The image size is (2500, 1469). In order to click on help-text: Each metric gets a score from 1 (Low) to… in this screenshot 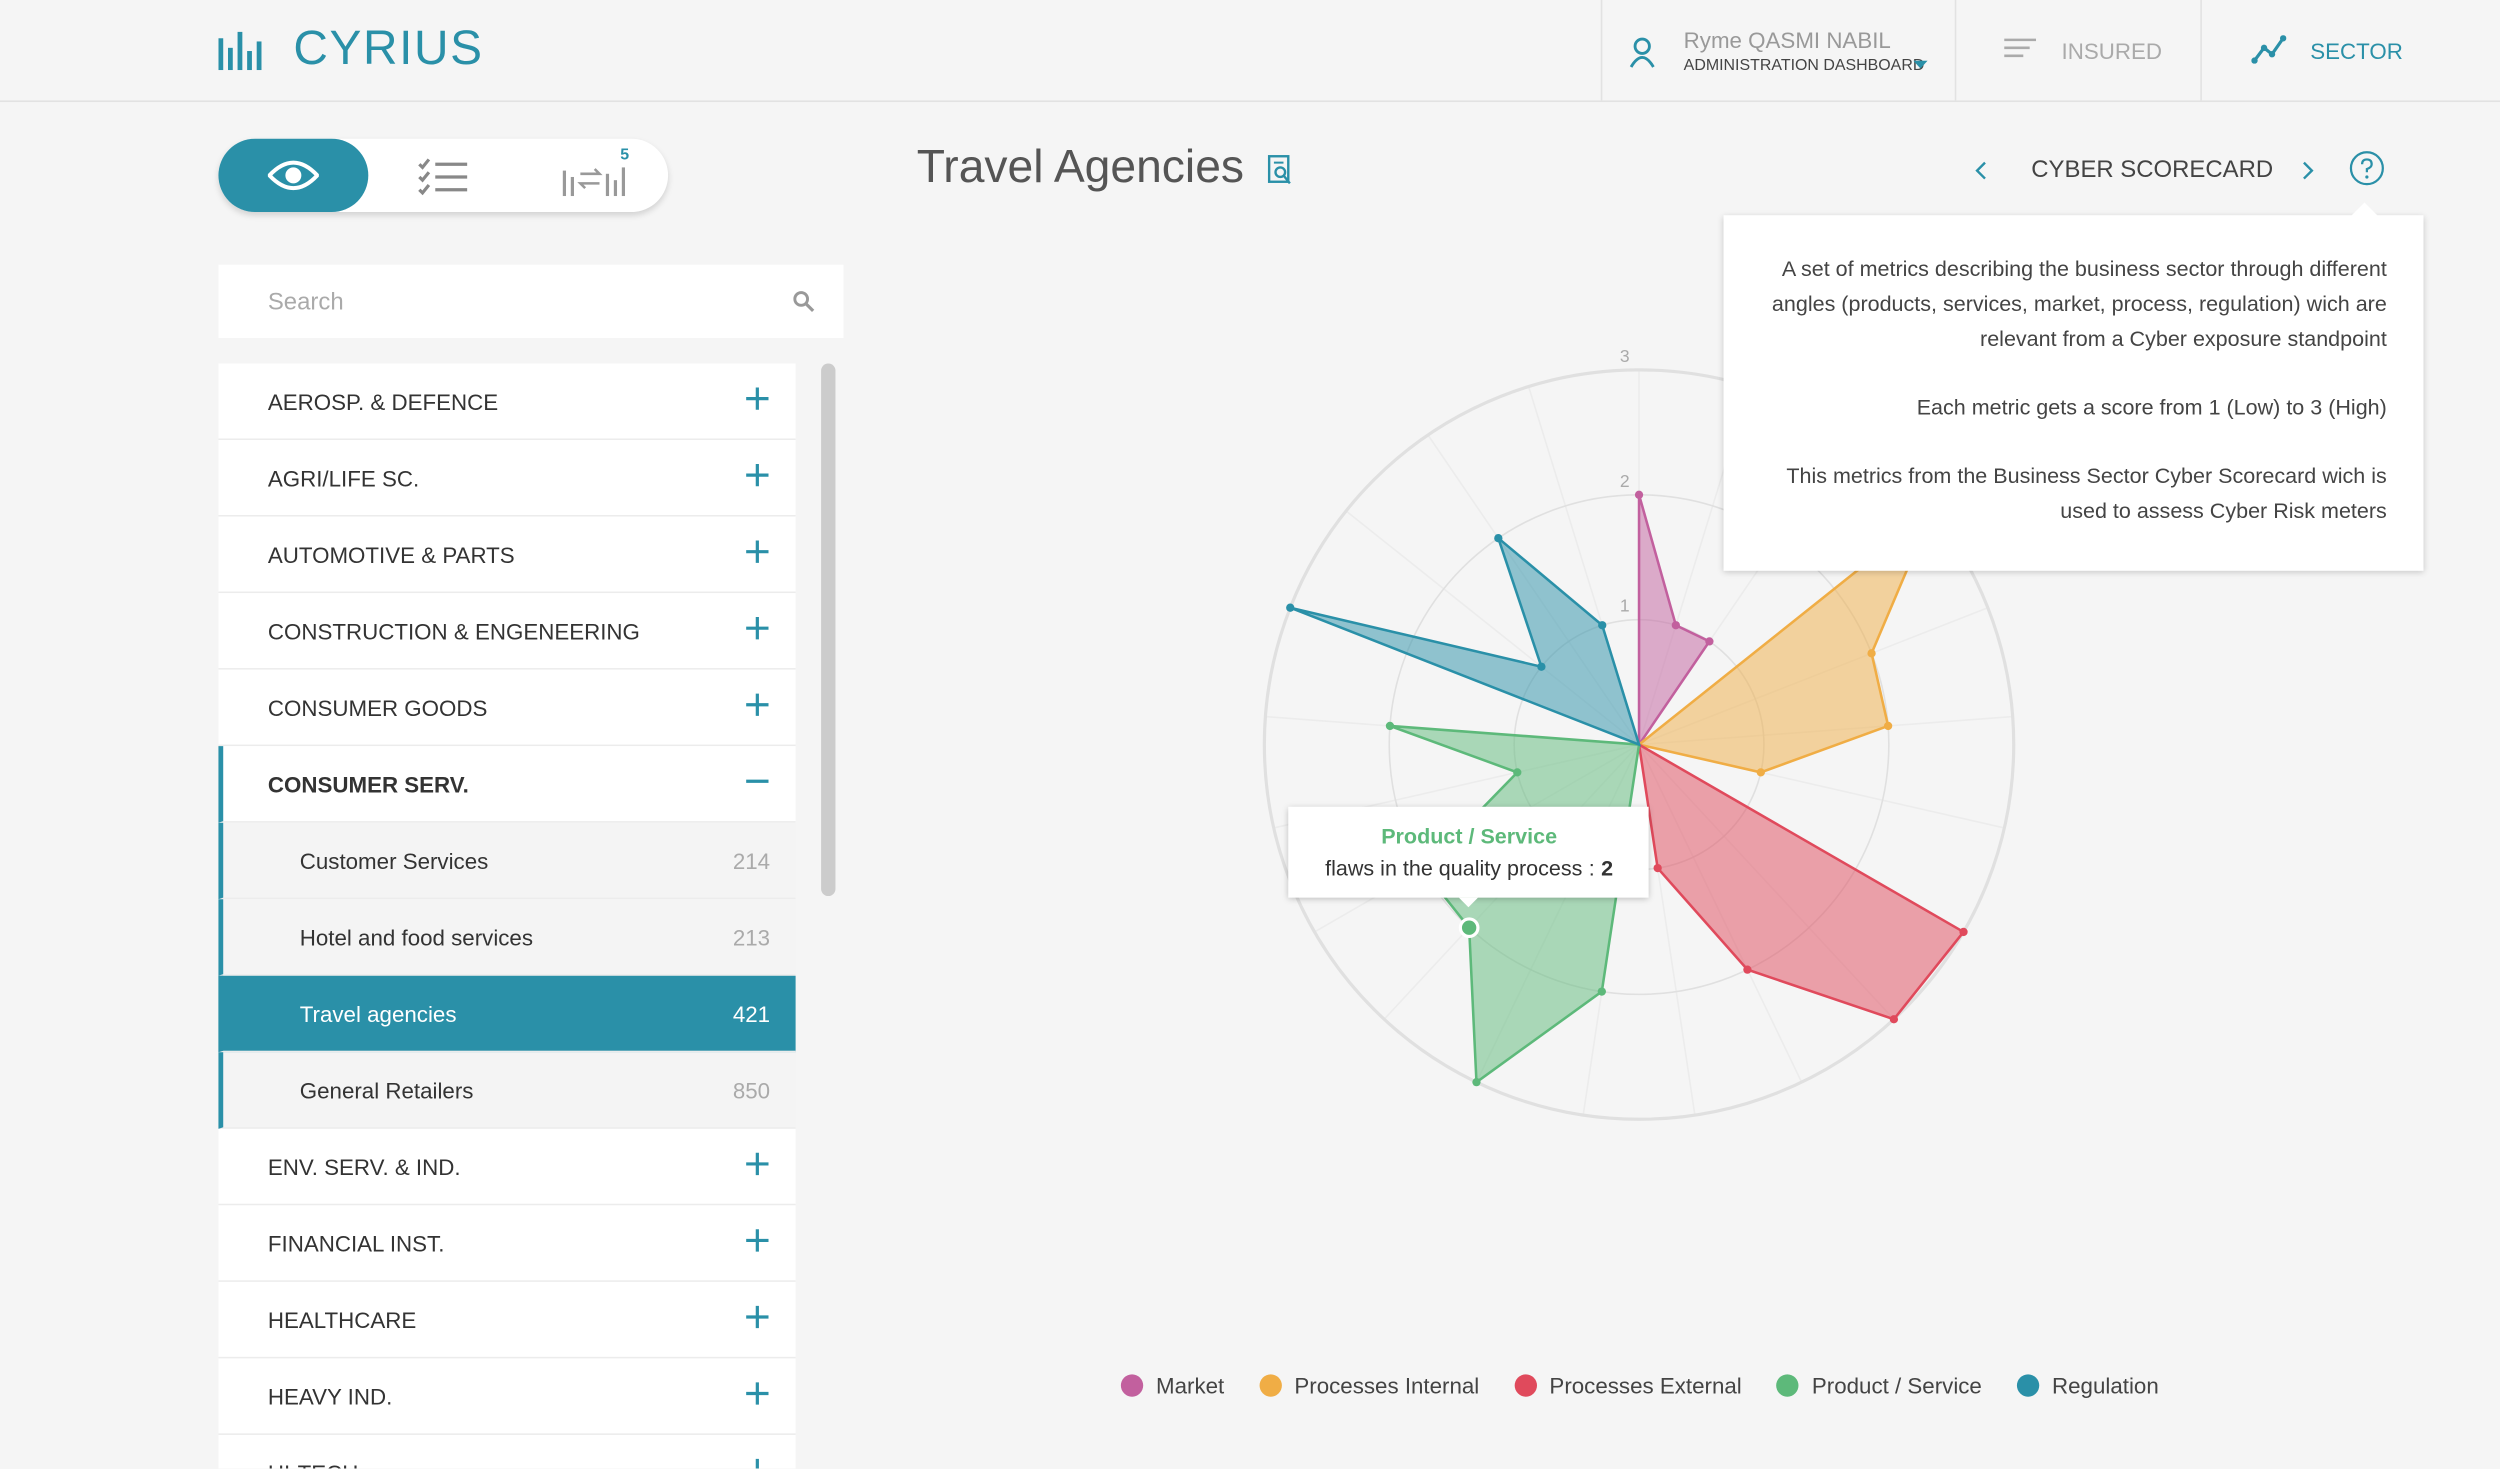, I will do `click(2151, 407)`.